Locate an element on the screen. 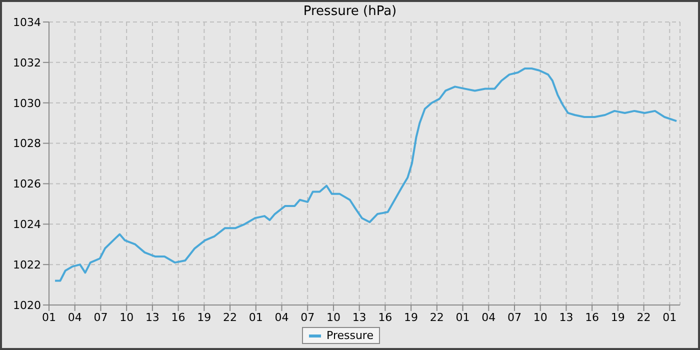 This screenshot has height=350, width=700. legend-label: Pressure is located at coordinates (350, 335).